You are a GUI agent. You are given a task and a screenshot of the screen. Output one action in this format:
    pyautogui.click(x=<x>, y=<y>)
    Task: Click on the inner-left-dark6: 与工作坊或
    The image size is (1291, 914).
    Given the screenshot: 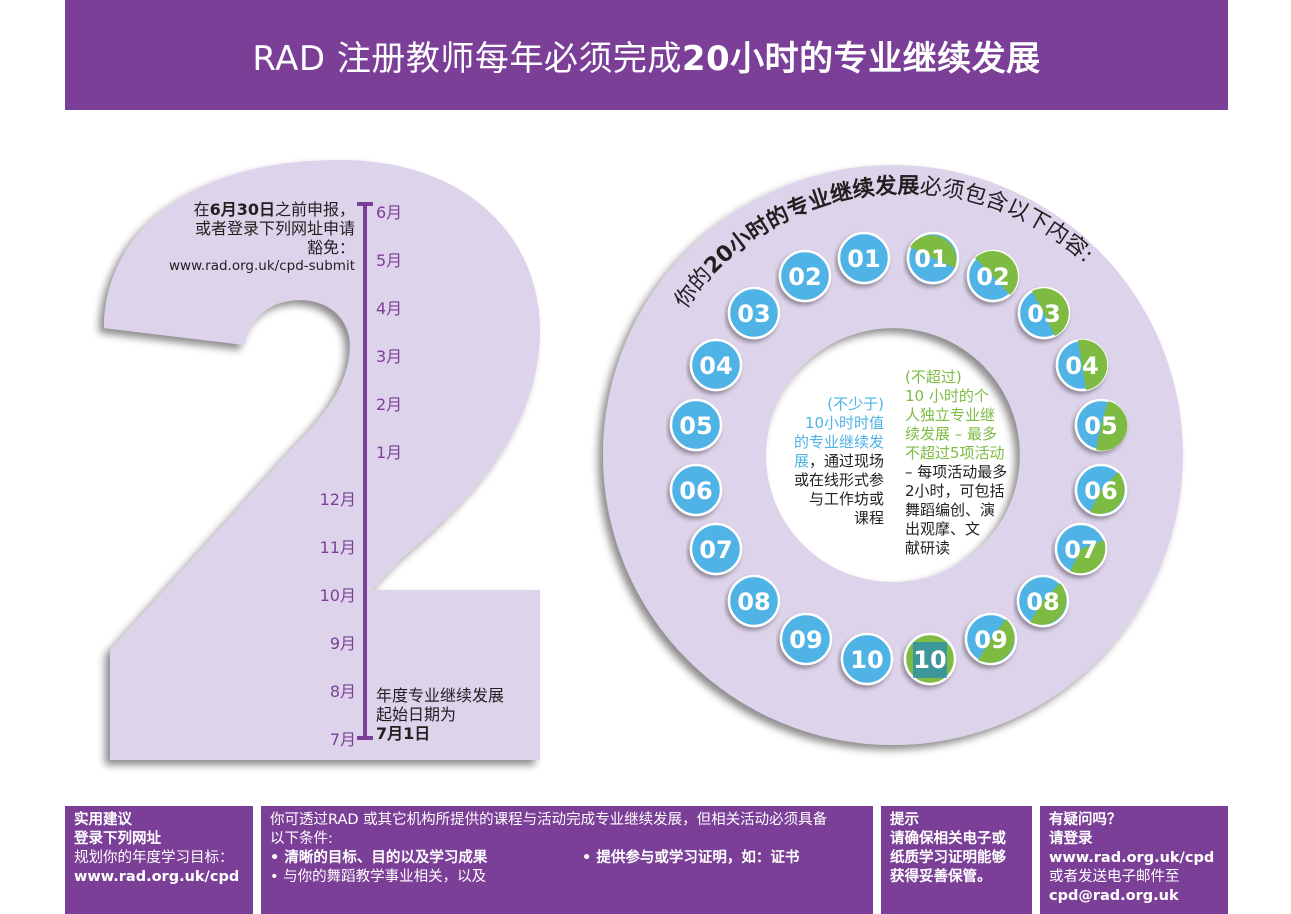 What is the action you would take?
    pyautogui.click(x=846, y=499)
    